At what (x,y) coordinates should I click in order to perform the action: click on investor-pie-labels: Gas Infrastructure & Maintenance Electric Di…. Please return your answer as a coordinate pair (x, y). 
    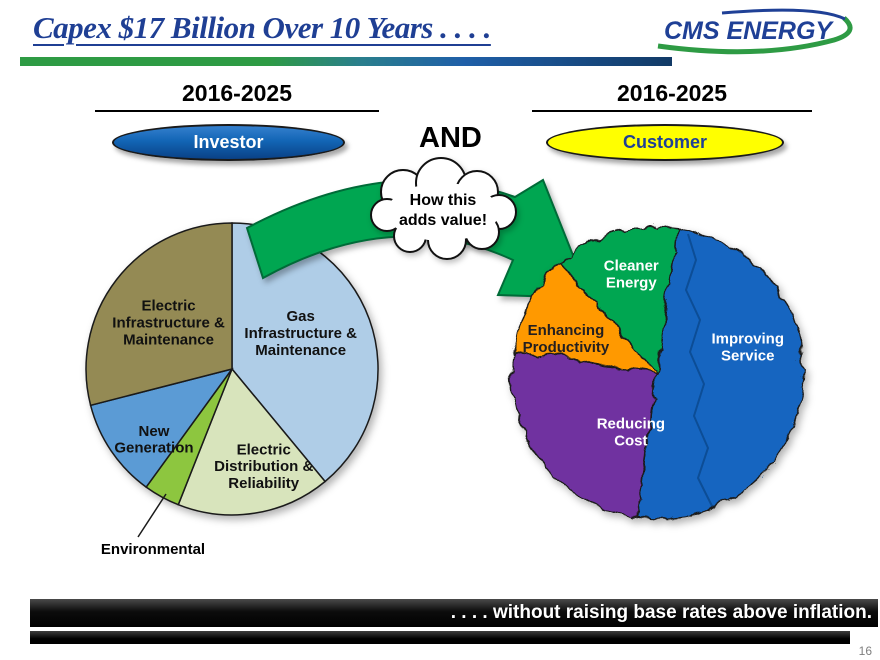
    Looking at the image, I should click on (234, 395).